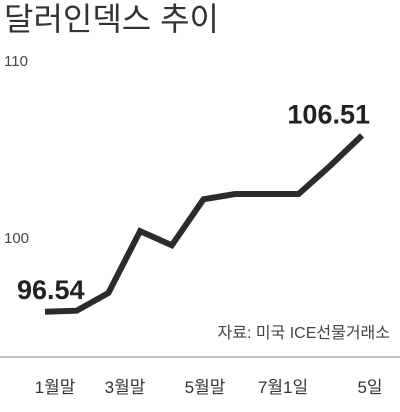 The width and height of the screenshot is (400, 412). Describe the element at coordinates (304, 333) in the screenshot. I see `source-note: 자료: 미국 ICE선물거래소` at that location.